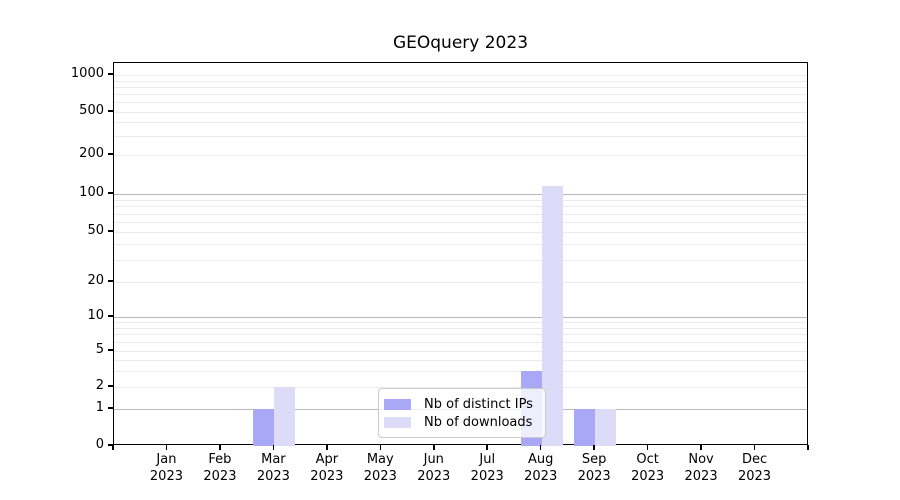 The width and height of the screenshot is (900, 500). What do you see at coordinates (285, 416) in the screenshot?
I see `bar-downloads-mar` at bounding box center [285, 416].